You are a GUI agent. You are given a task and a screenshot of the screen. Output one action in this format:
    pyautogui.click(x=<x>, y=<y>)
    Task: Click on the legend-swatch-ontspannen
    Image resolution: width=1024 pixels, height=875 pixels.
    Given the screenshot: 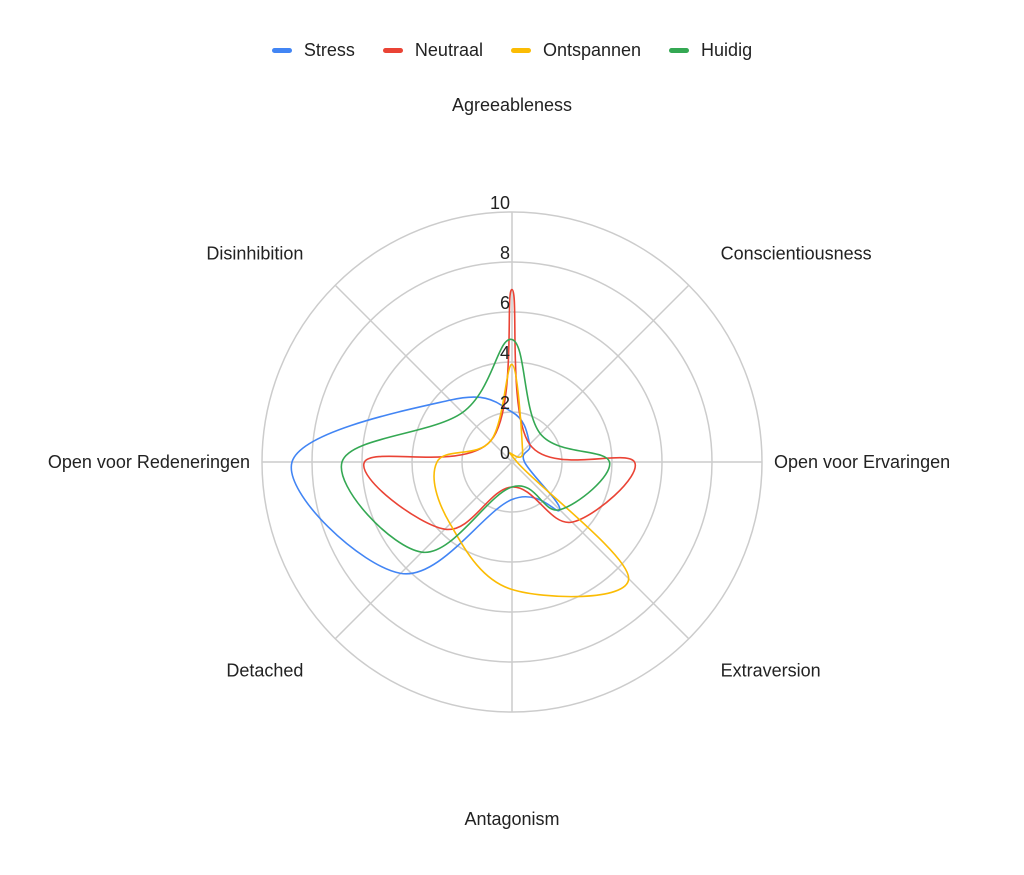 What is the action you would take?
    pyautogui.click(x=520, y=50)
    